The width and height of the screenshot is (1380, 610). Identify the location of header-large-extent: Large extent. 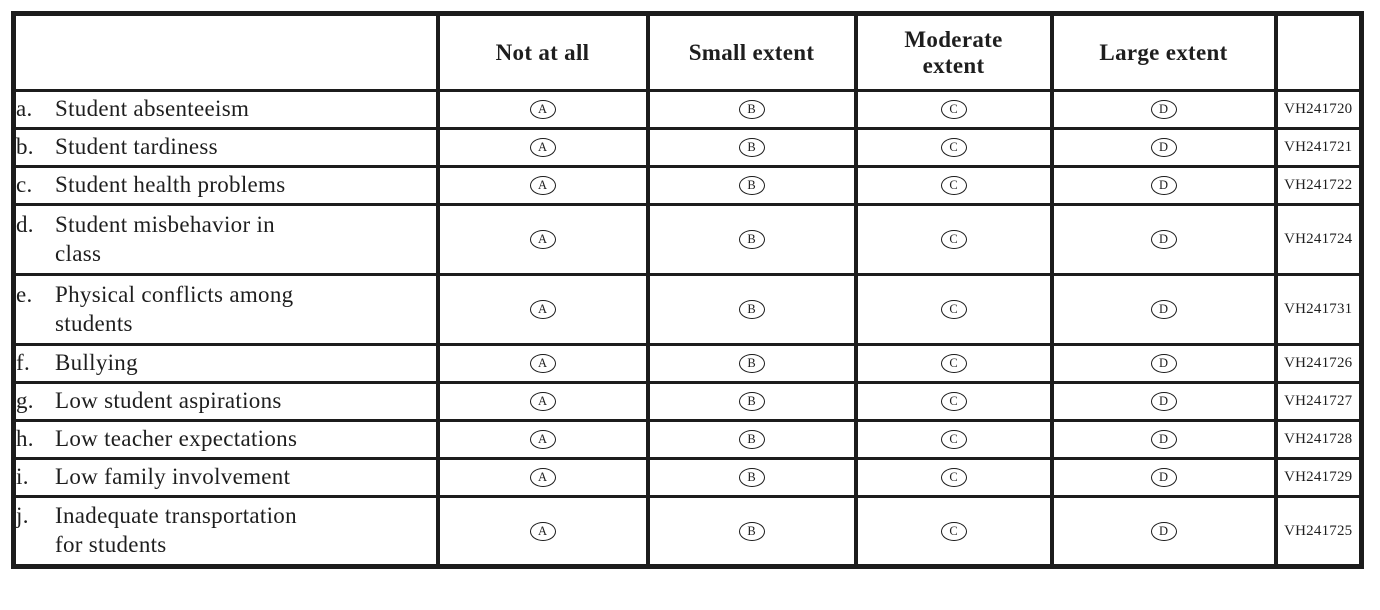
(1163, 52).